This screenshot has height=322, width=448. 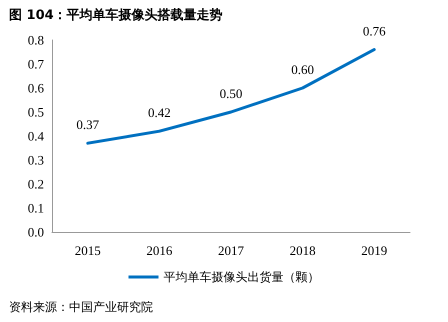 What do you see at coordinates (36, 112) in the screenshot?
I see `y-tick-label: 0.5` at bounding box center [36, 112].